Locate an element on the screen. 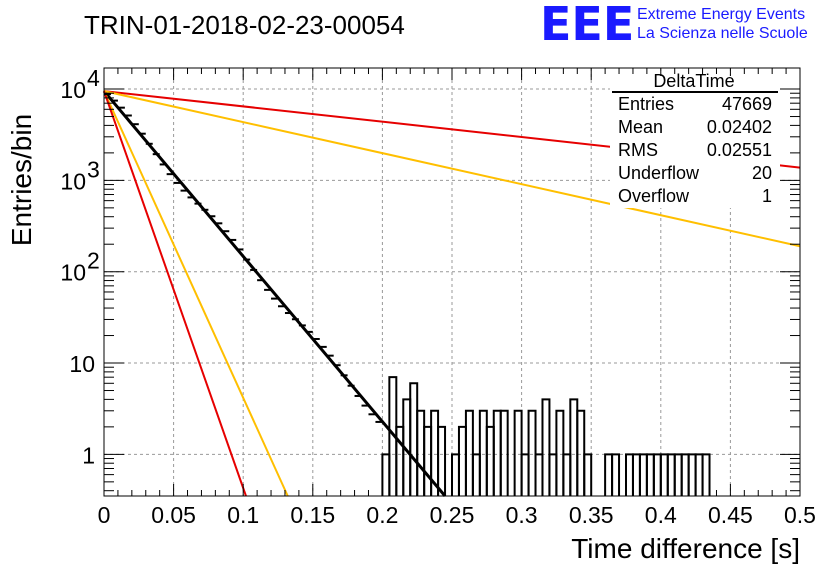  stats-value: 0.02402 is located at coordinates (739, 127).